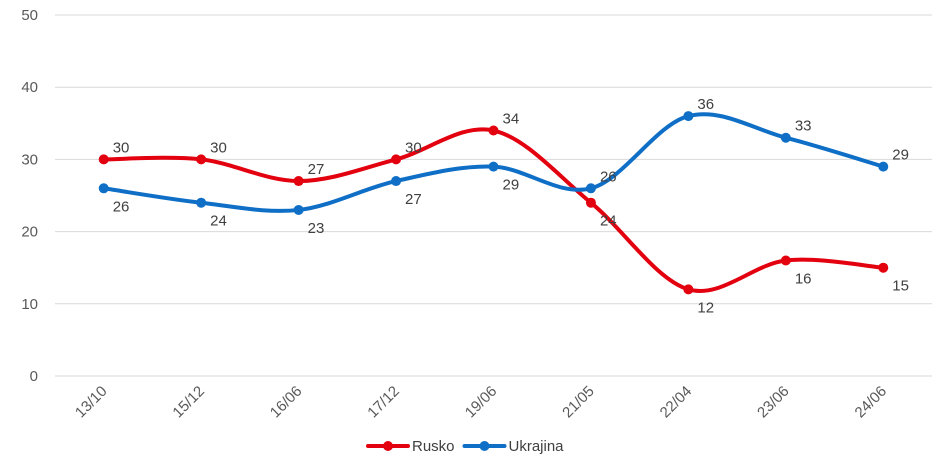 The image size is (945, 470). What do you see at coordinates (29, 304) in the screenshot?
I see `y-tick-label: 10` at bounding box center [29, 304].